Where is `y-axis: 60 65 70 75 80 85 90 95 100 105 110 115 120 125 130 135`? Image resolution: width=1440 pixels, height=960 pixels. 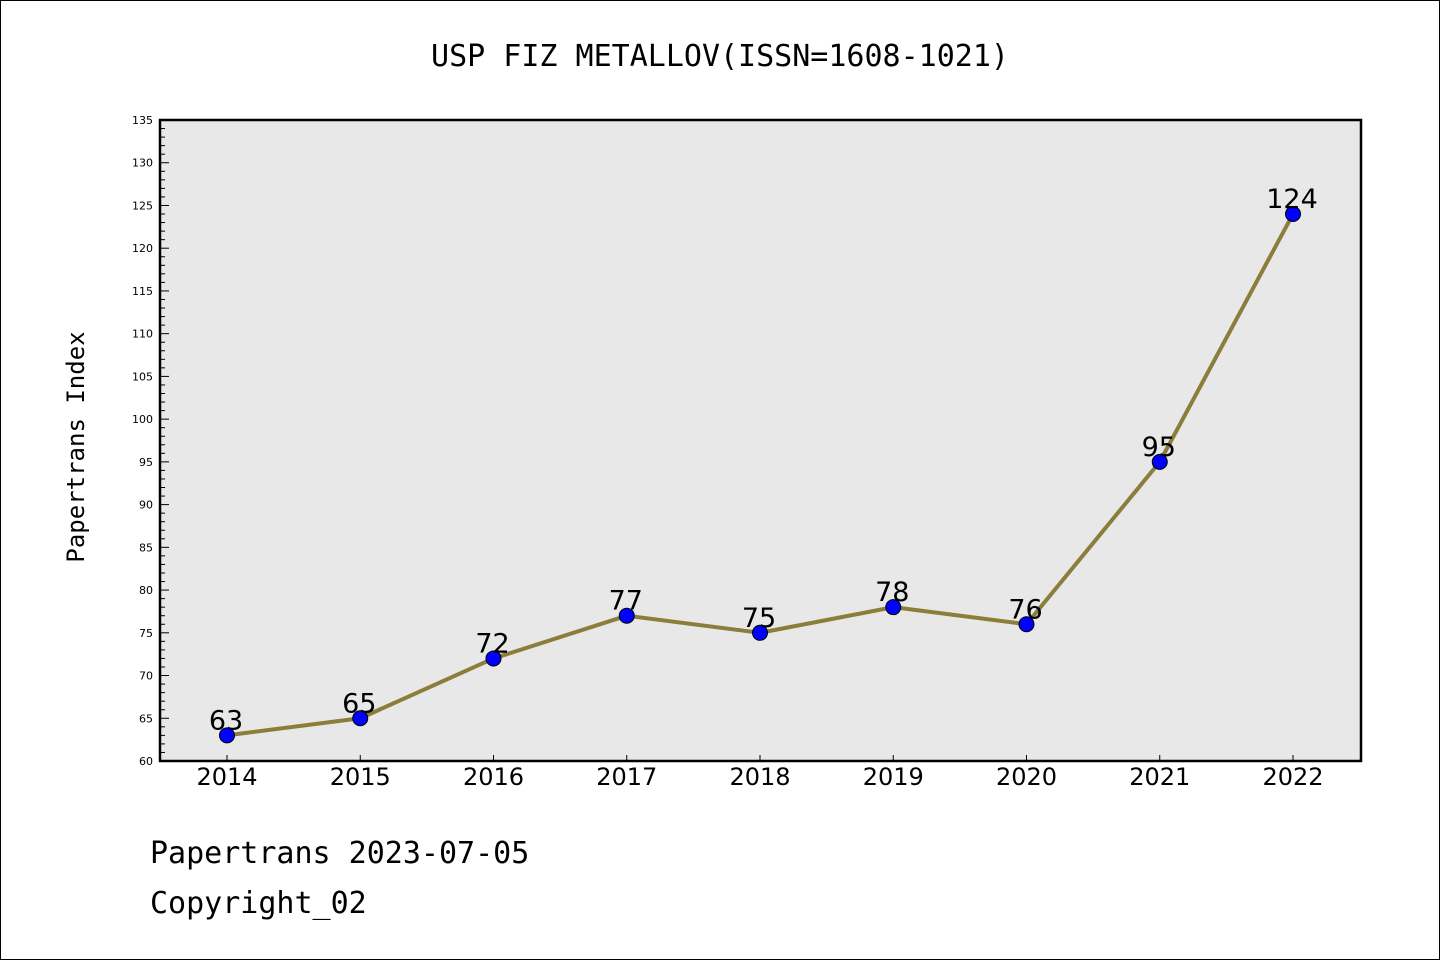 y-axis: 60 65 70 75 80 85 90 95 100 105 110 115 120 125 130 135 is located at coordinates (150, 441).